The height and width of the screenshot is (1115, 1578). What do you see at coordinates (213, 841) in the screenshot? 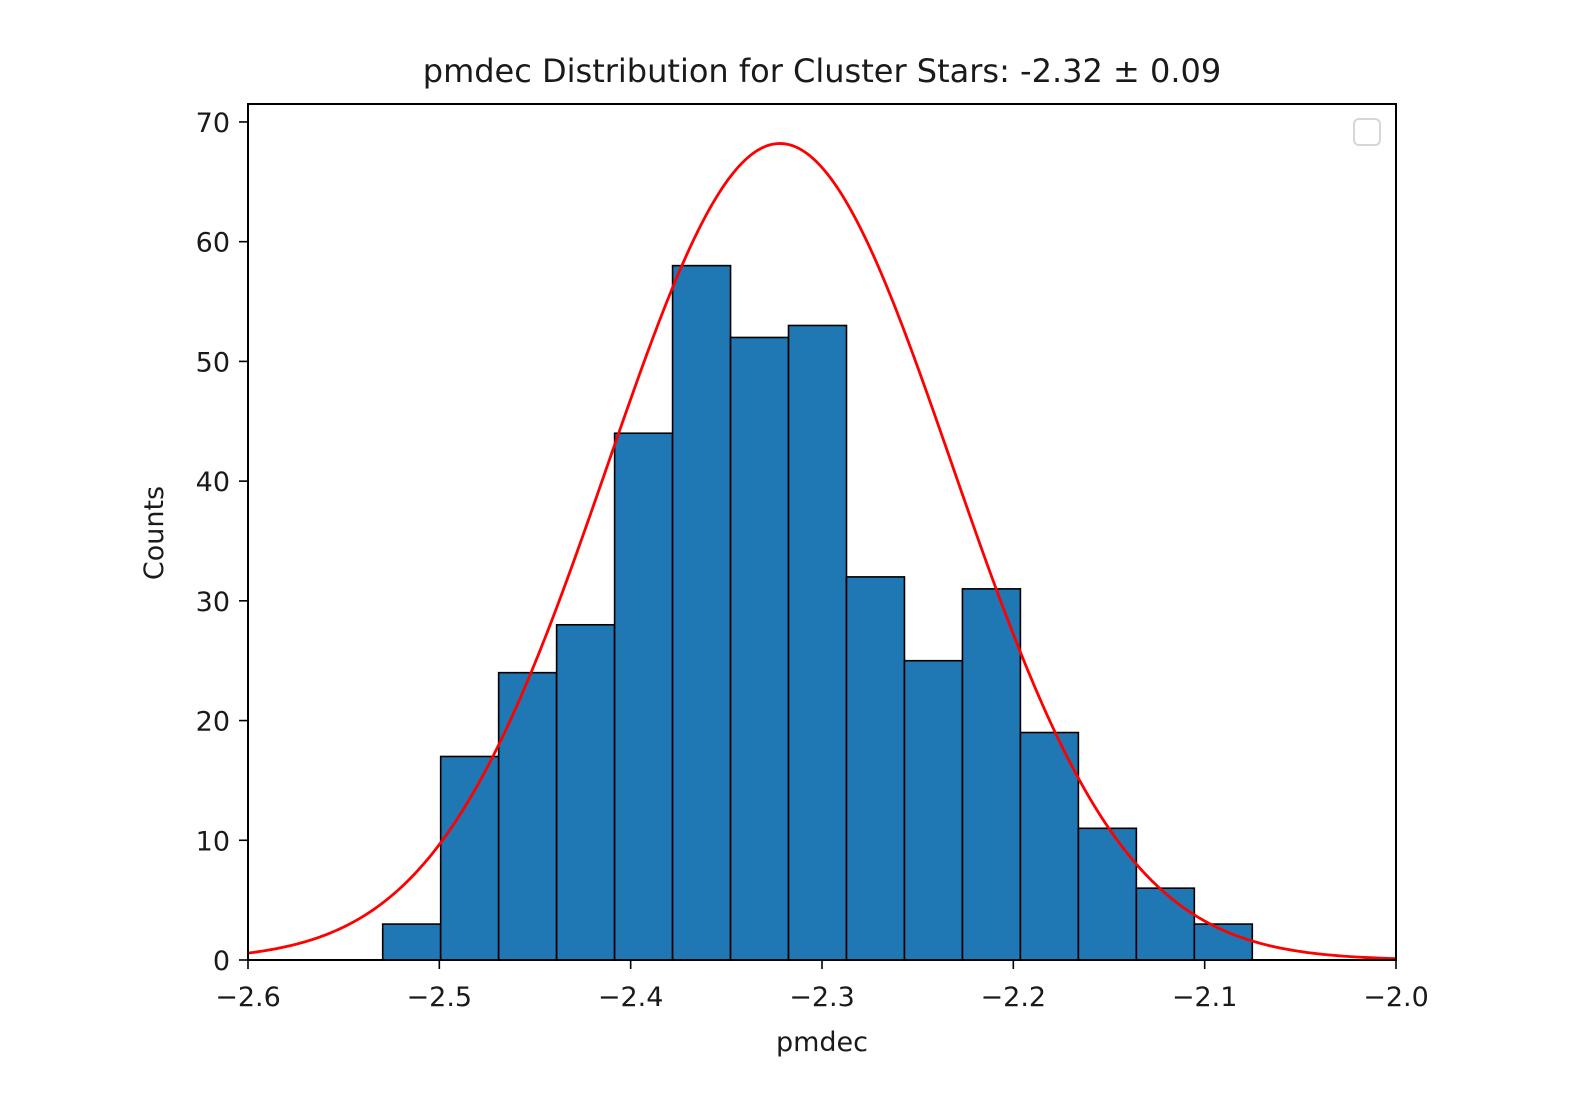
I see `y-tick-label: 10` at bounding box center [213, 841].